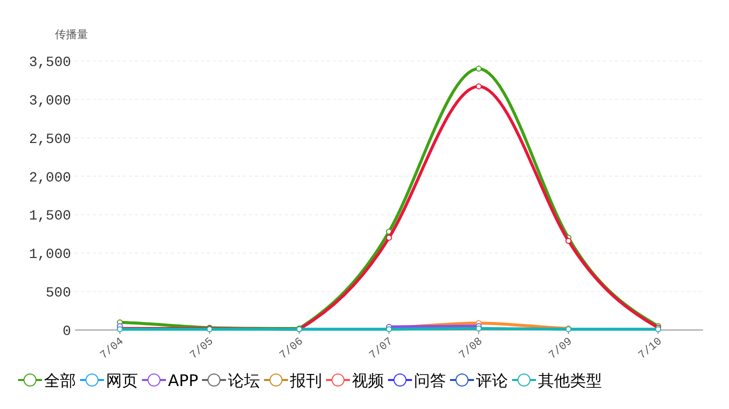  What do you see at coordinates (368, 380) in the screenshot?
I see `legend-label: 视频` at bounding box center [368, 380].